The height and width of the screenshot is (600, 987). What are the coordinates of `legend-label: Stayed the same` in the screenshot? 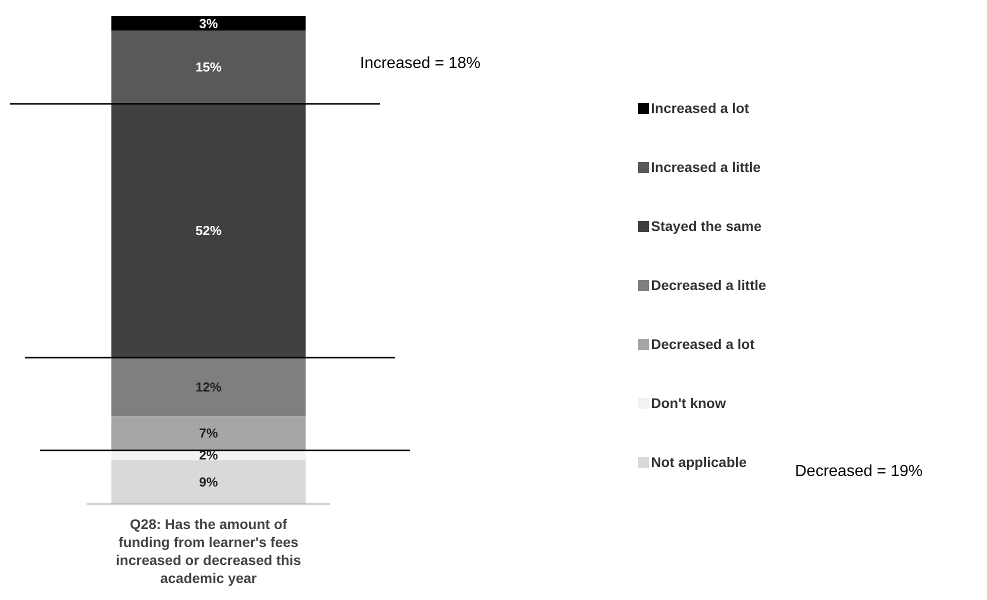 It's located at (706, 226).